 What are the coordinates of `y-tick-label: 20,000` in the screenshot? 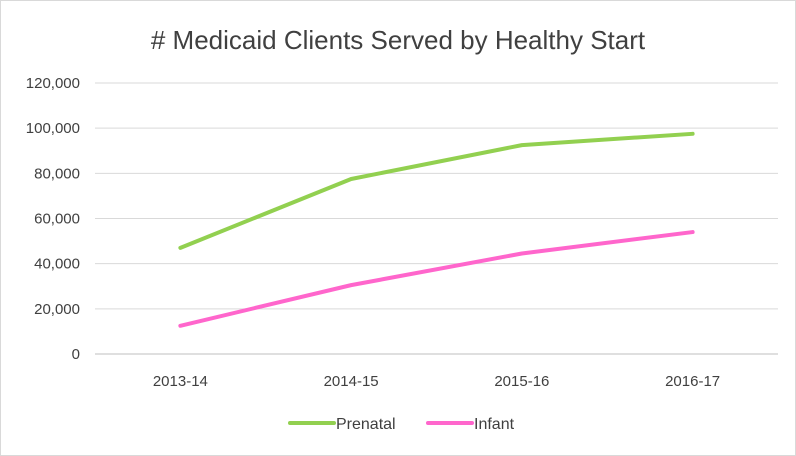 It's located at (57, 309).